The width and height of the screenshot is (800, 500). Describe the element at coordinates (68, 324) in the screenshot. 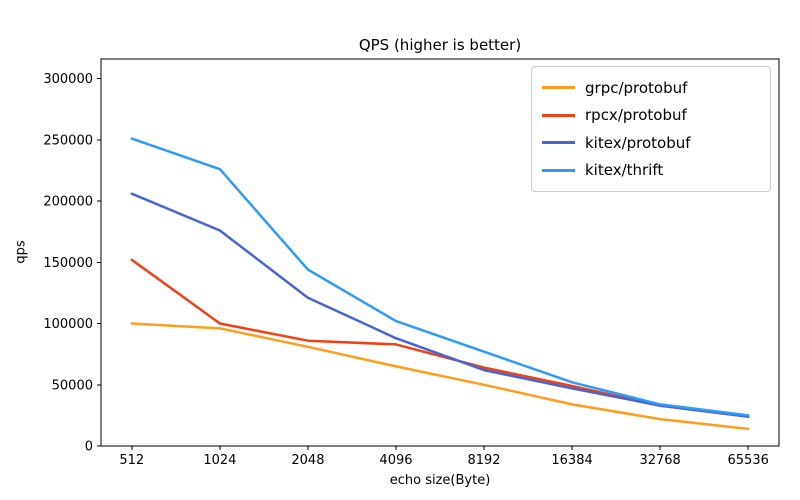

I see `y-tick-label: 100000` at that location.